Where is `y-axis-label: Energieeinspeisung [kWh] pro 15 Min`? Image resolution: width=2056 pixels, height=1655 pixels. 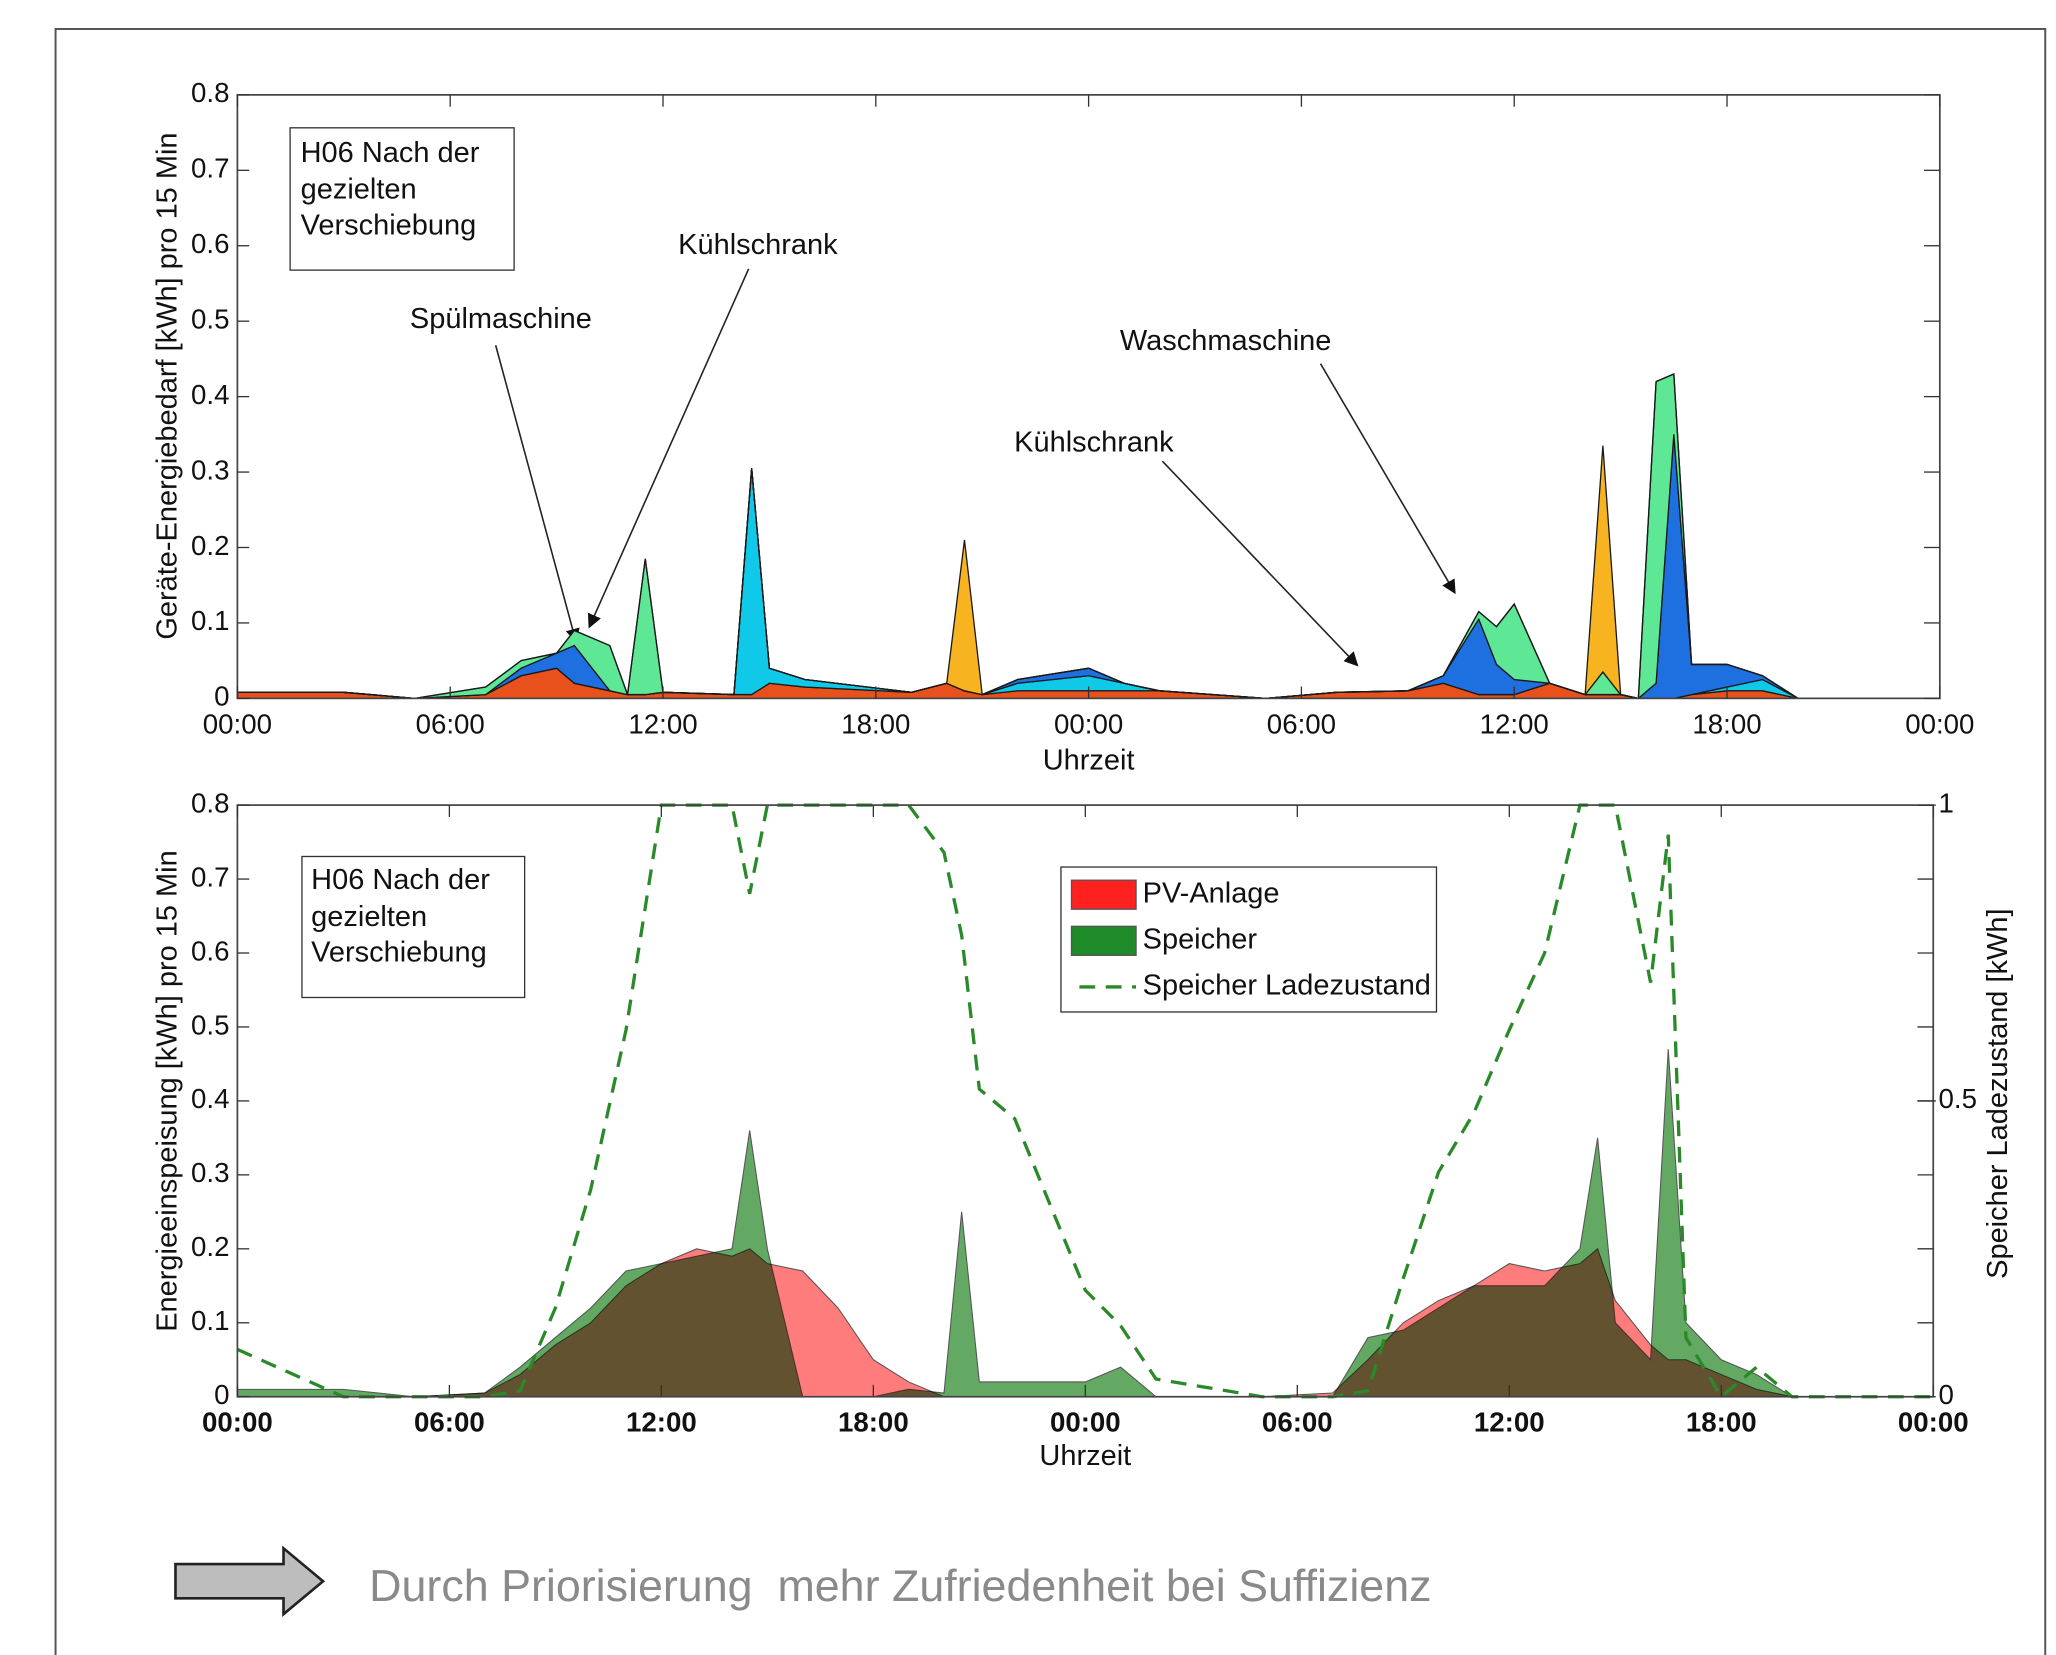
y-axis-label: Energieeinspeisung [kWh] pro 15 Min is located at coordinates (168, 1090).